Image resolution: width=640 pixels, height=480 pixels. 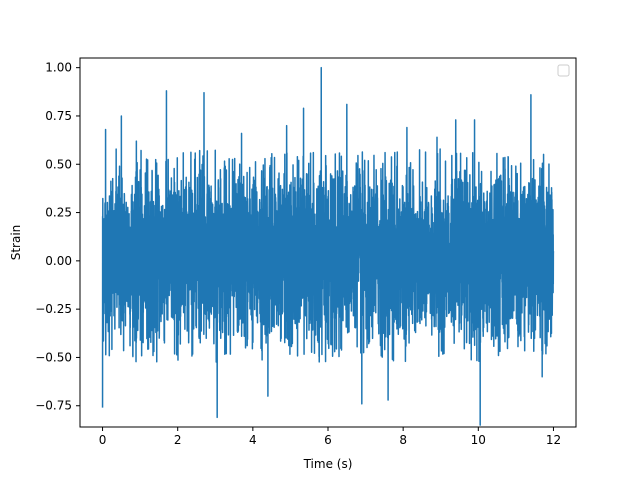 What do you see at coordinates (57, 237) in the screenshot?
I see `y-axis-ticks: −0.75 −0.50 −0.25 0.00 0.25 0.50 0.75 1.00` at bounding box center [57, 237].